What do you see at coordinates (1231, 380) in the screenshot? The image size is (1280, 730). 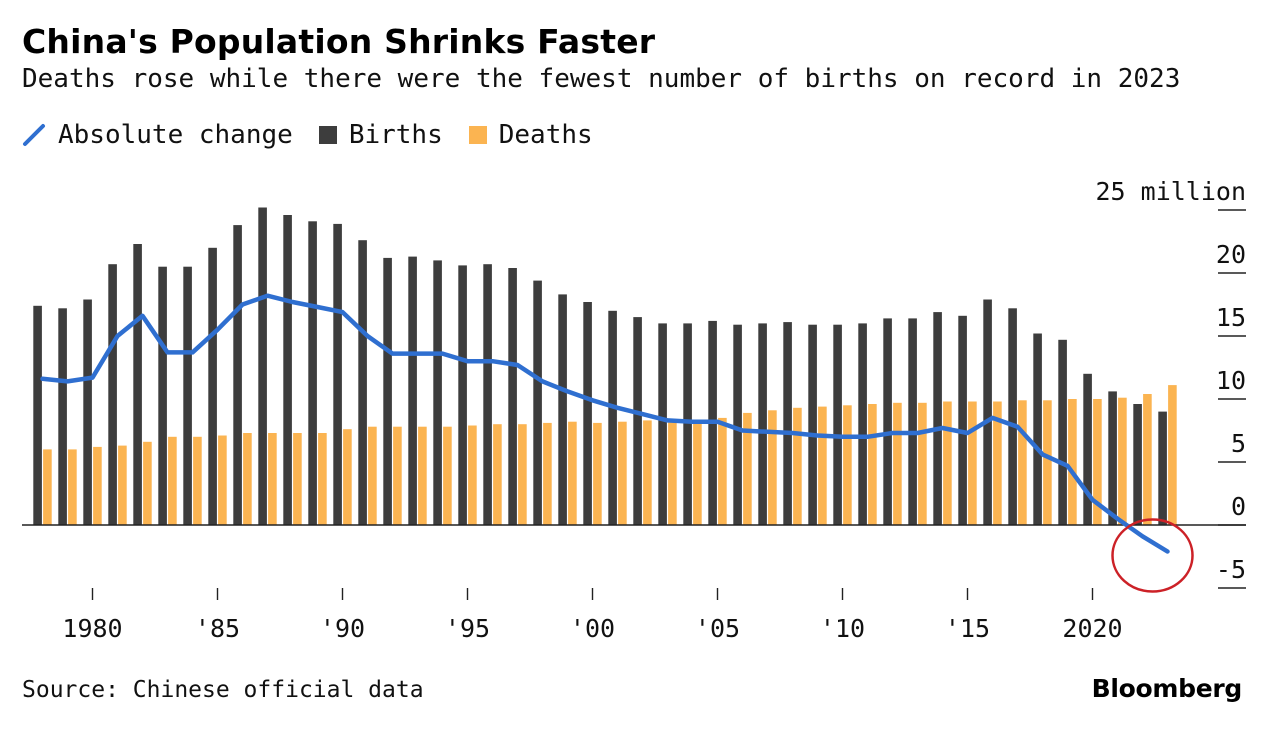 I see `y-tick-label: 10` at bounding box center [1231, 380].